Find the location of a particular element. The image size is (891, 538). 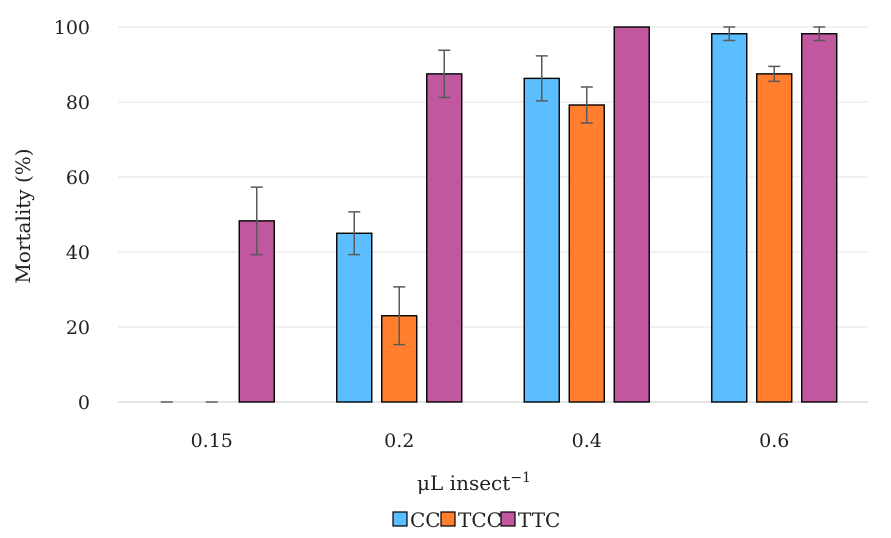

error-bar-cc-0.6 is located at coordinates (729, 34).